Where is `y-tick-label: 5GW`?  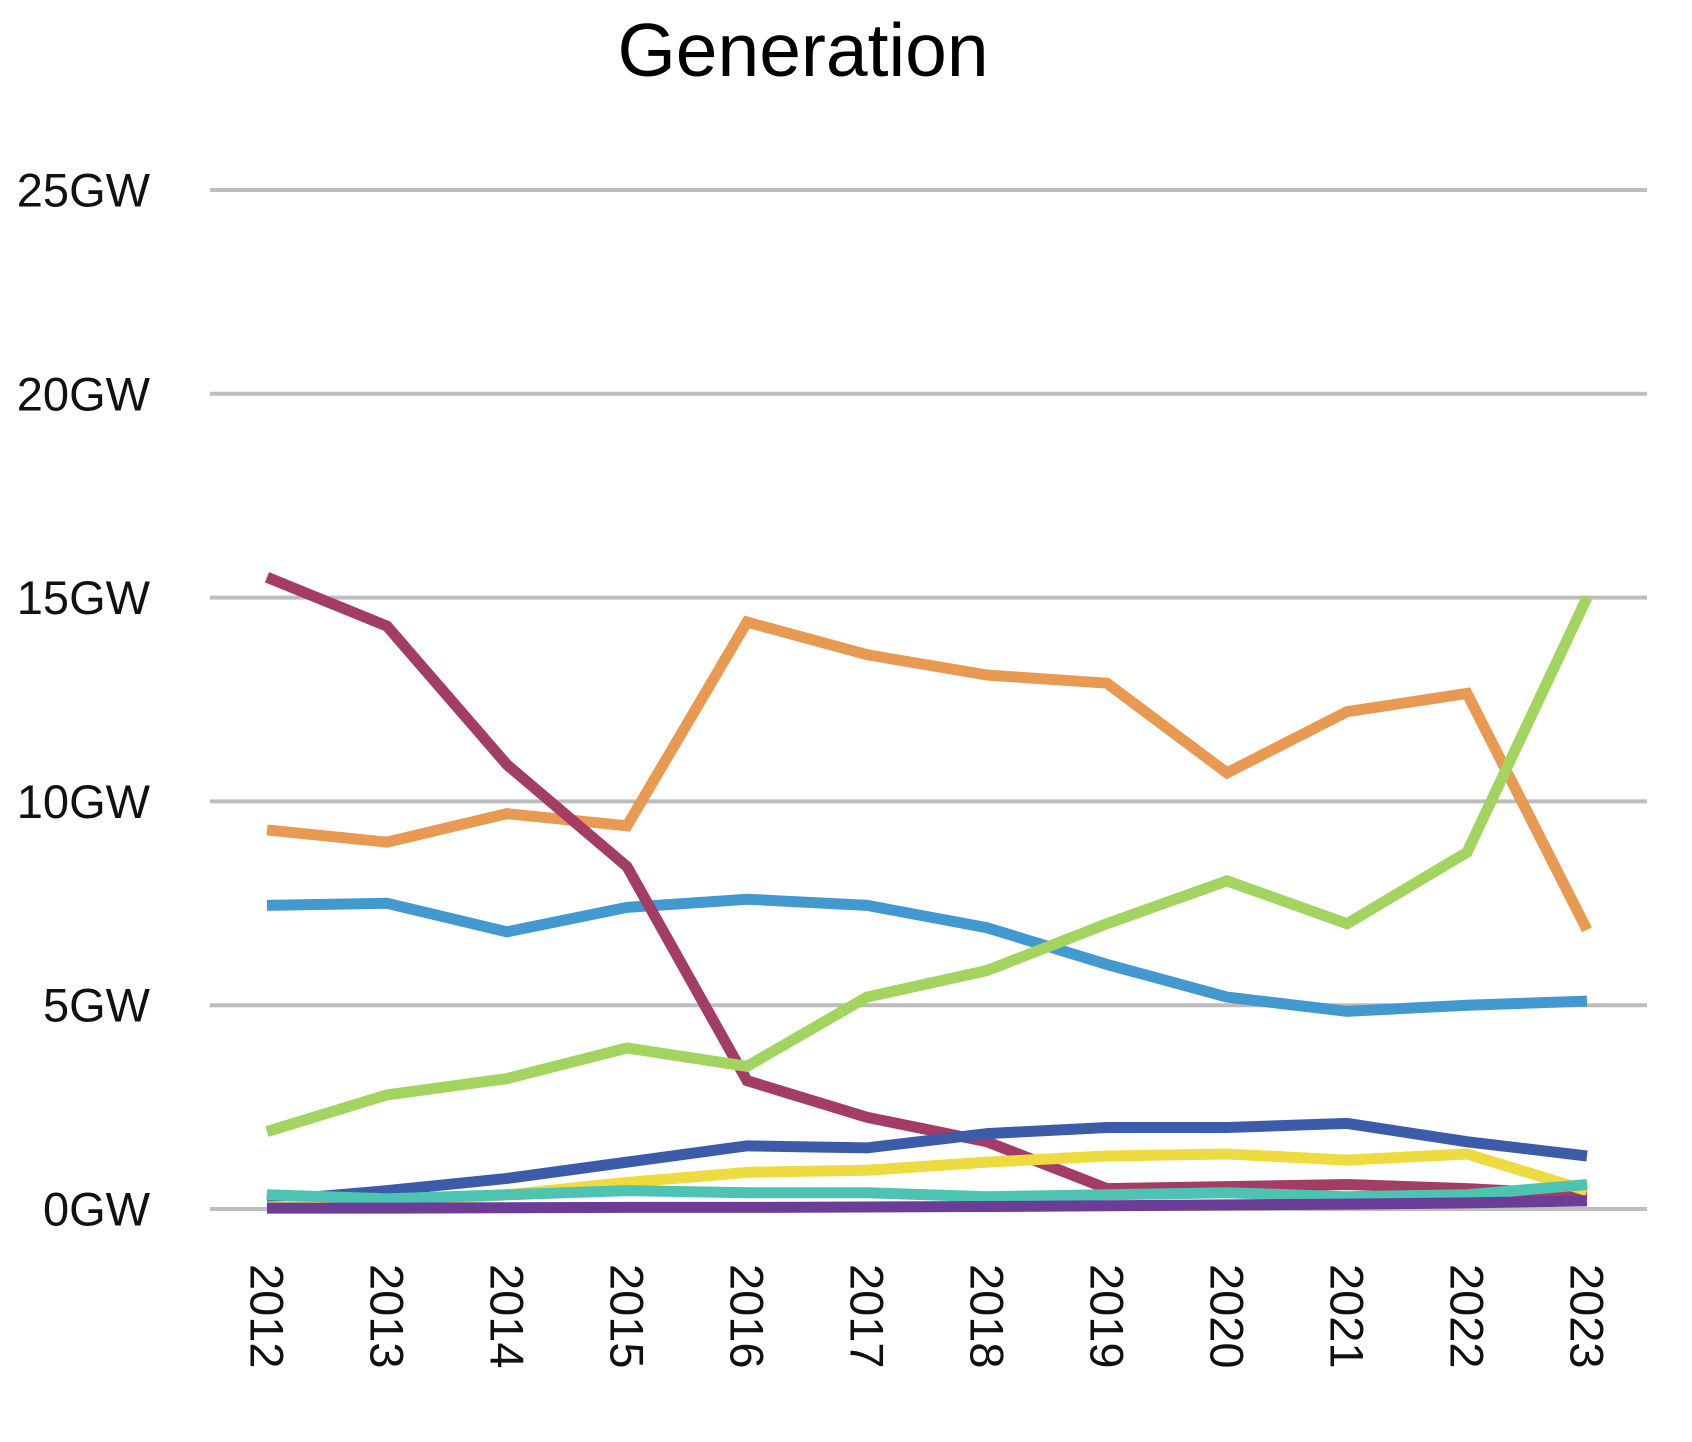 y-tick-label: 5GW is located at coordinates (97, 1005).